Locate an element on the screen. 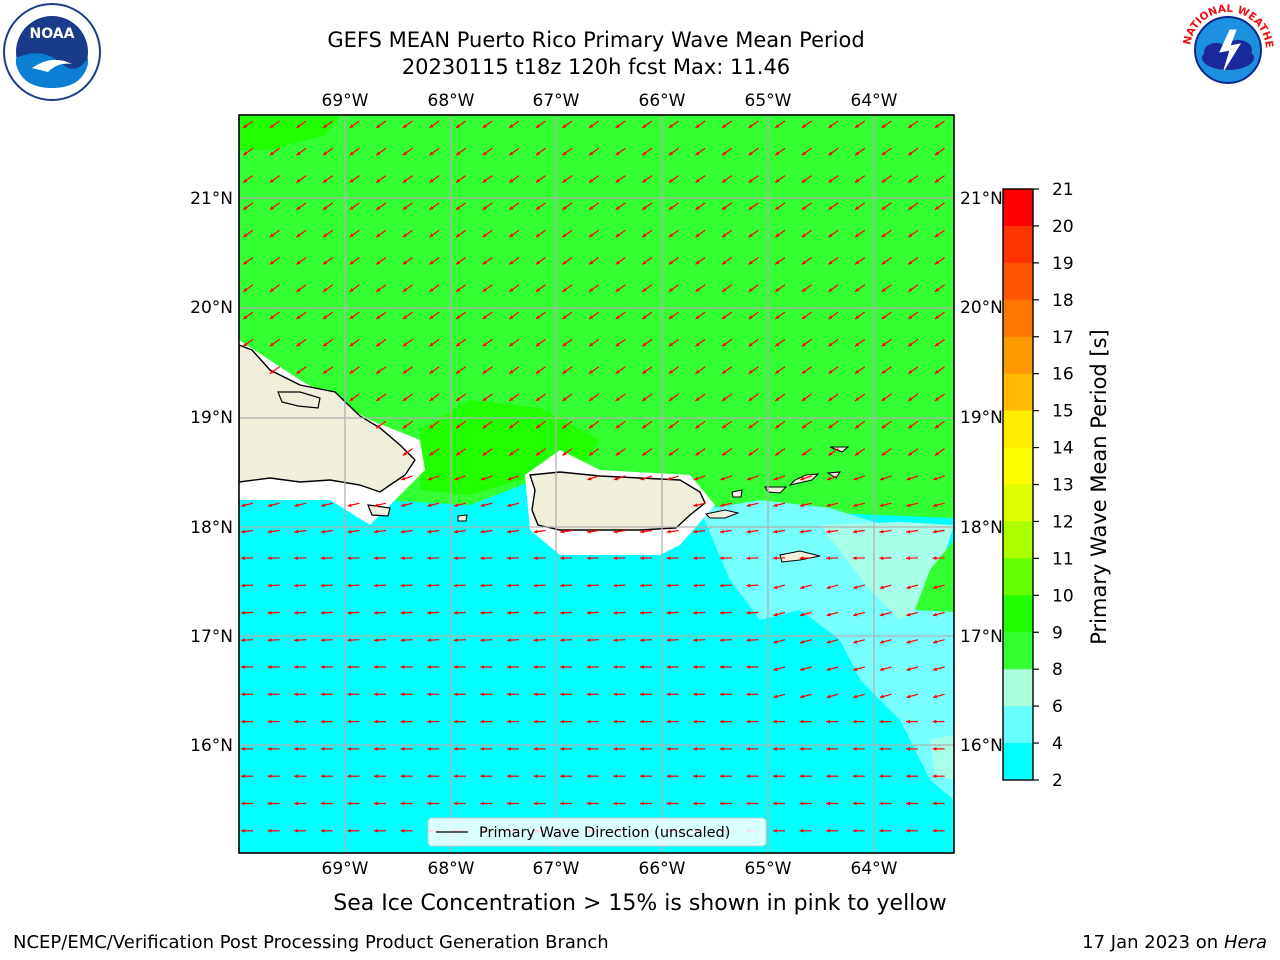  lon-label-top: 67°W is located at coordinates (556, 101).